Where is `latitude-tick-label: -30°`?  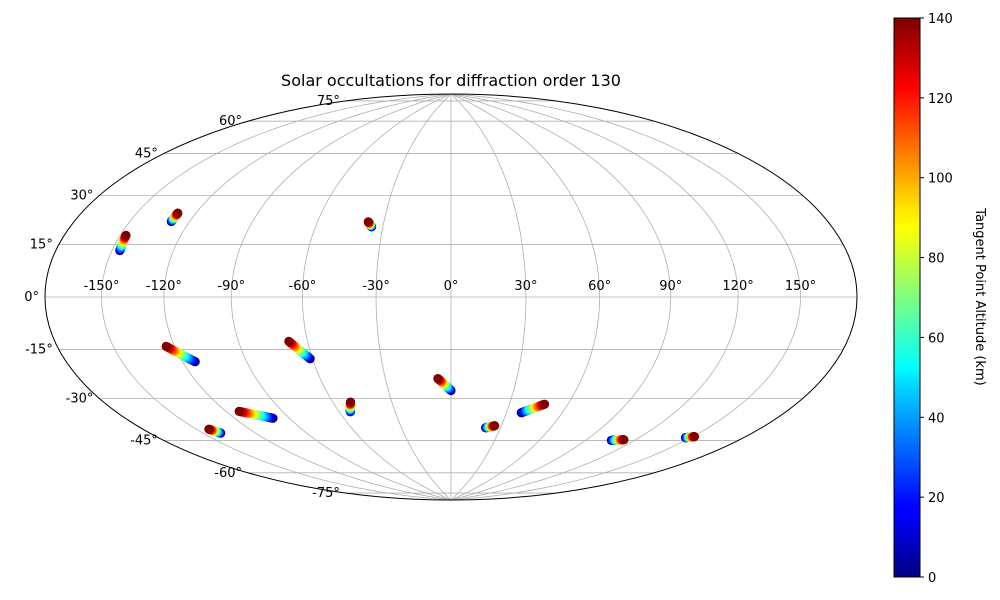 latitude-tick-label: -30° is located at coordinates (80, 399).